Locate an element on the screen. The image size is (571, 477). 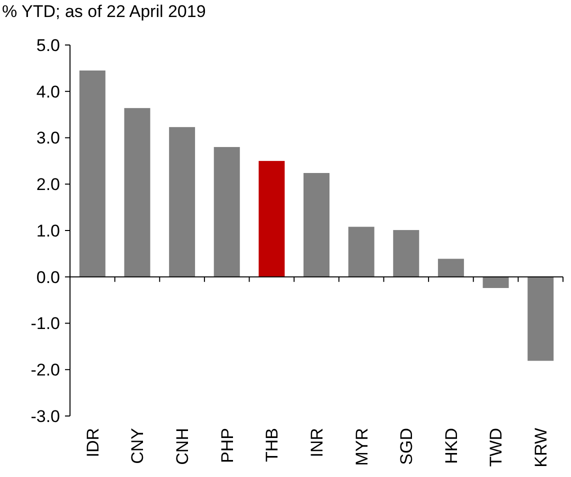
x-tick-label: TWD is located at coordinates (496, 447).